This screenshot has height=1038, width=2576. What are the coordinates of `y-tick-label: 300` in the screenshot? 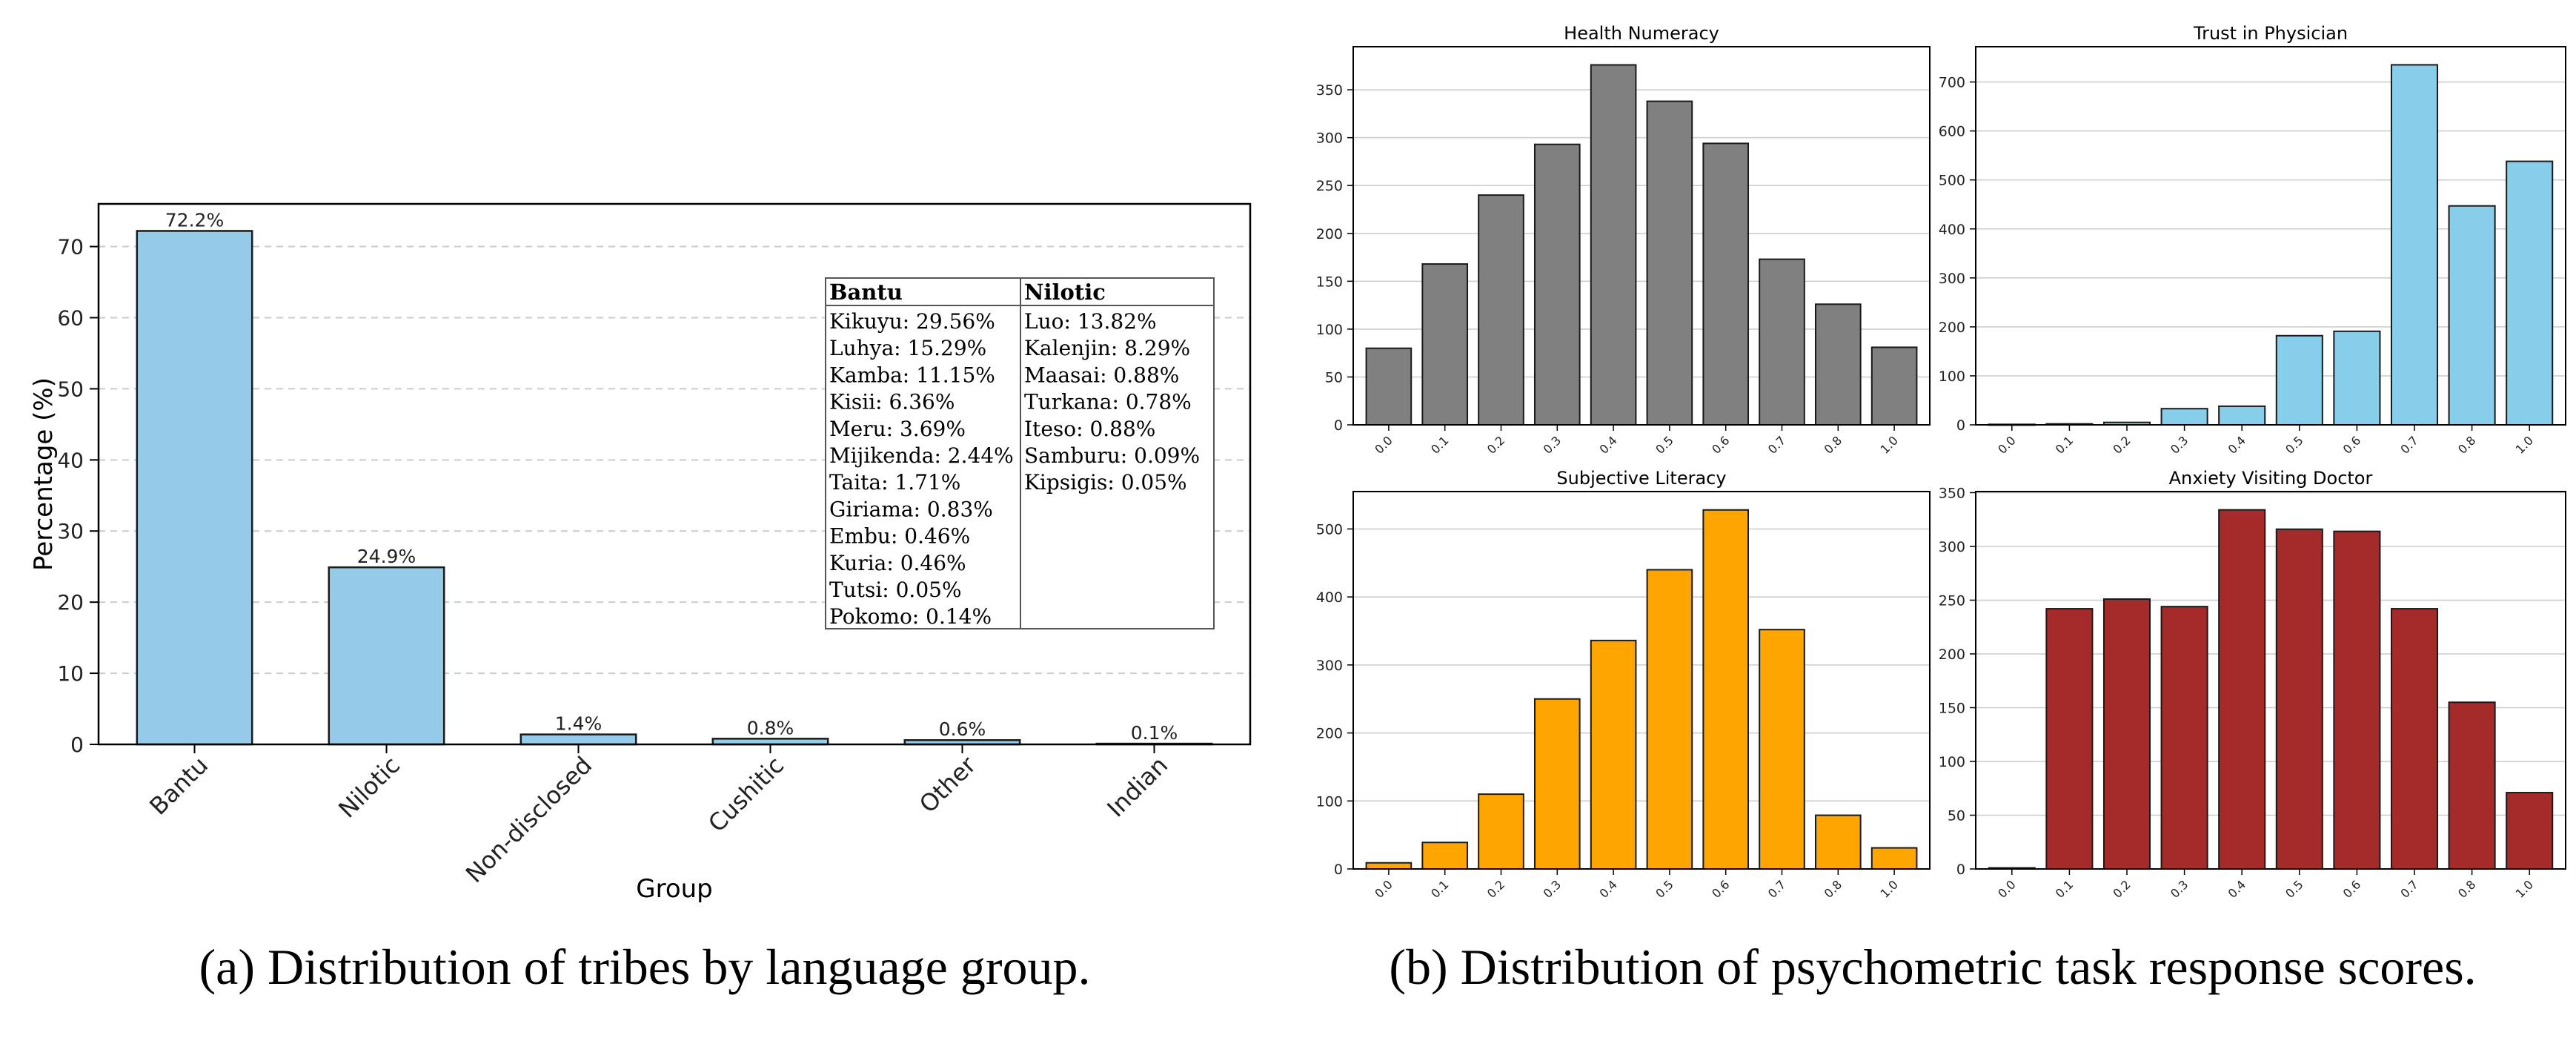 It's located at (1952, 547).